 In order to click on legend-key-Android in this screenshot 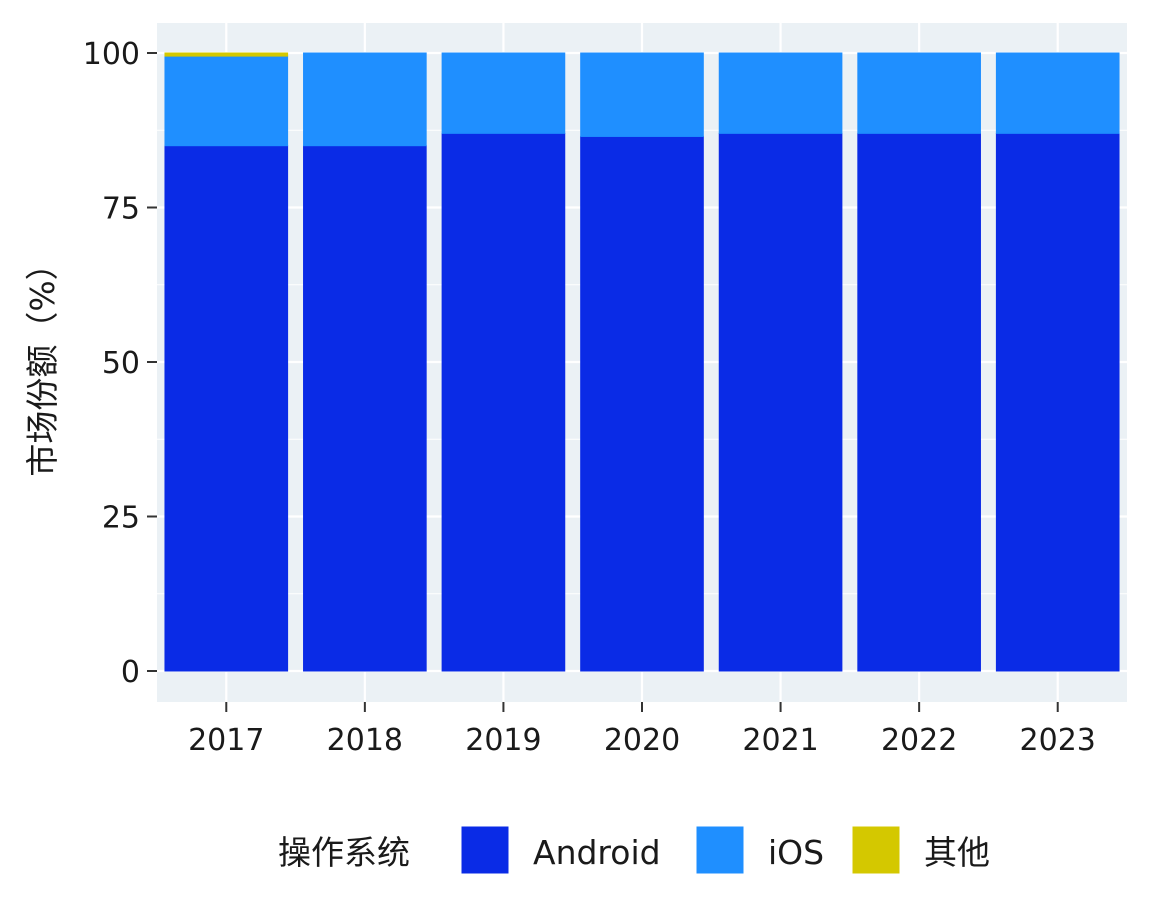, I will do `click(485, 850)`.